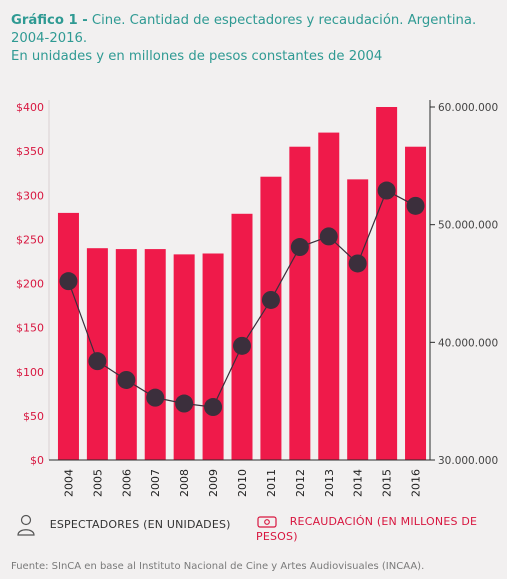 The height and width of the screenshot is (579, 507). Describe the element at coordinates (300, 483) in the screenshot. I see `x-axis-tick-label: 2012` at that location.